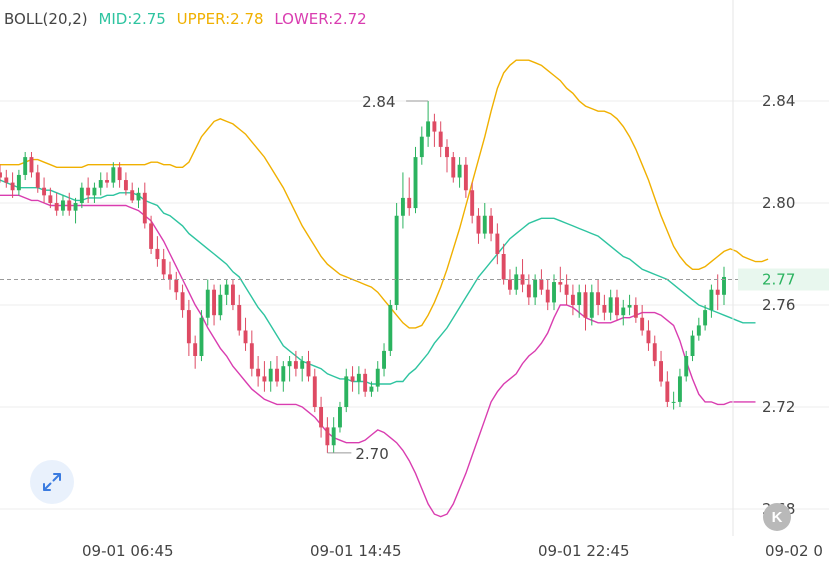 This screenshot has width=829, height=564. What do you see at coordinates (777, 517) in the screenshot?
I see `logo-watermark-icon: K` at bounding box center [777, 517].